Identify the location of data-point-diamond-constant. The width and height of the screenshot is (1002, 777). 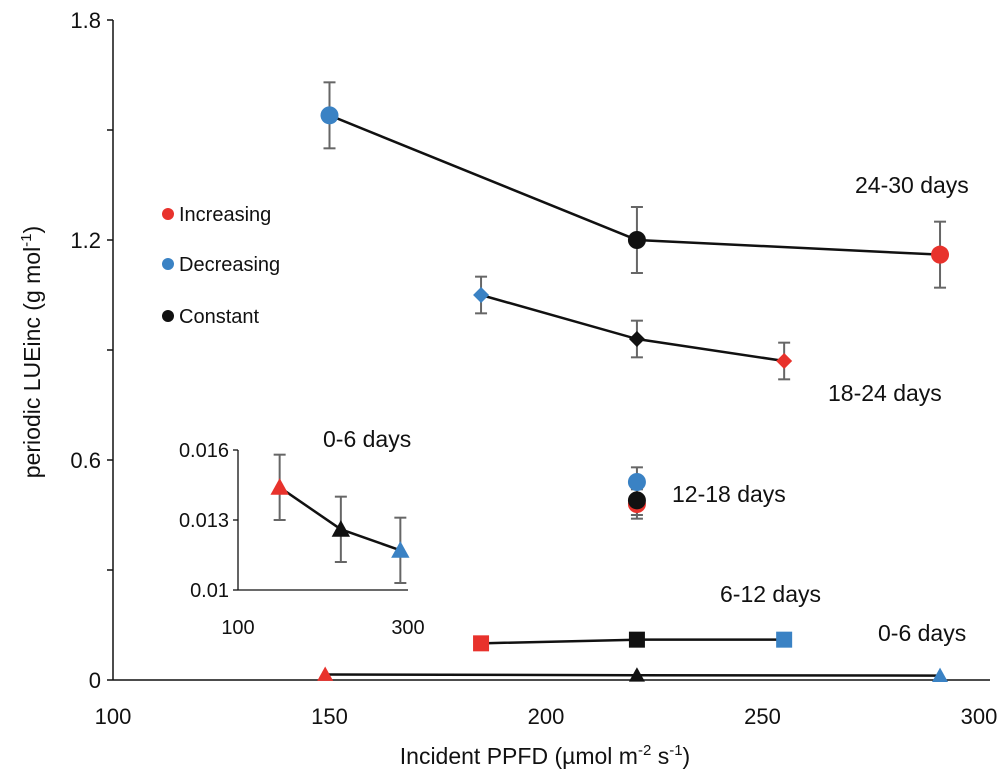
(636, 339).